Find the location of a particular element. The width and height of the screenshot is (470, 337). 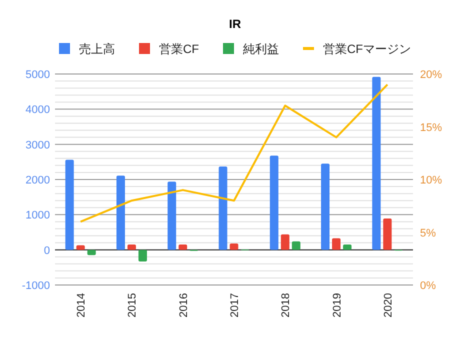

y-tick-label: 3000 is located at coordinates (38, 145).